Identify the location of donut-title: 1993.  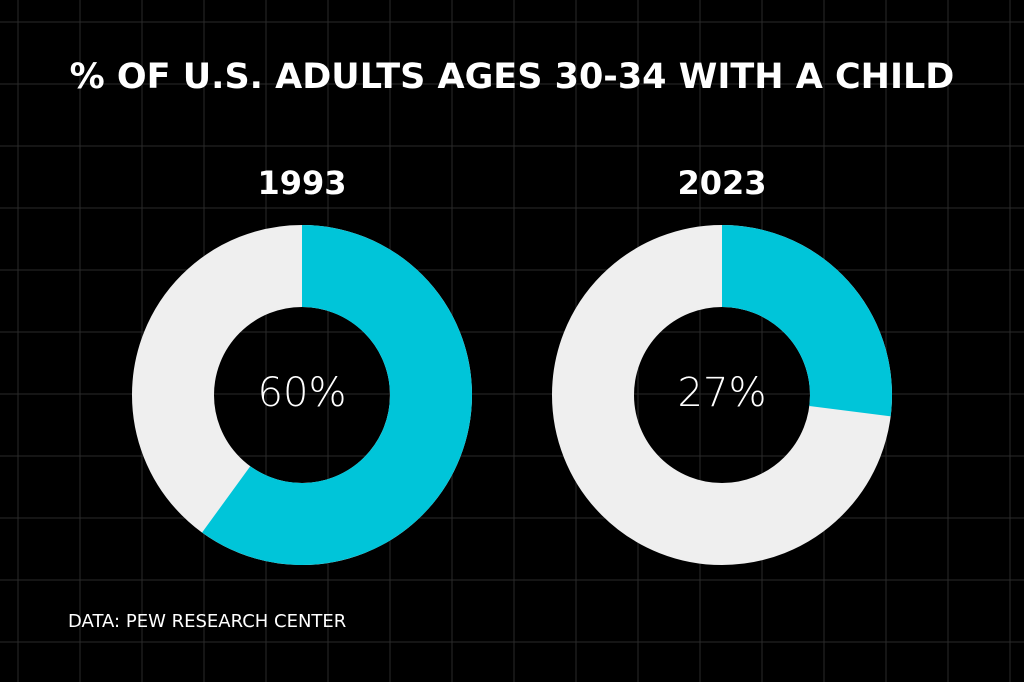
(301, 183).